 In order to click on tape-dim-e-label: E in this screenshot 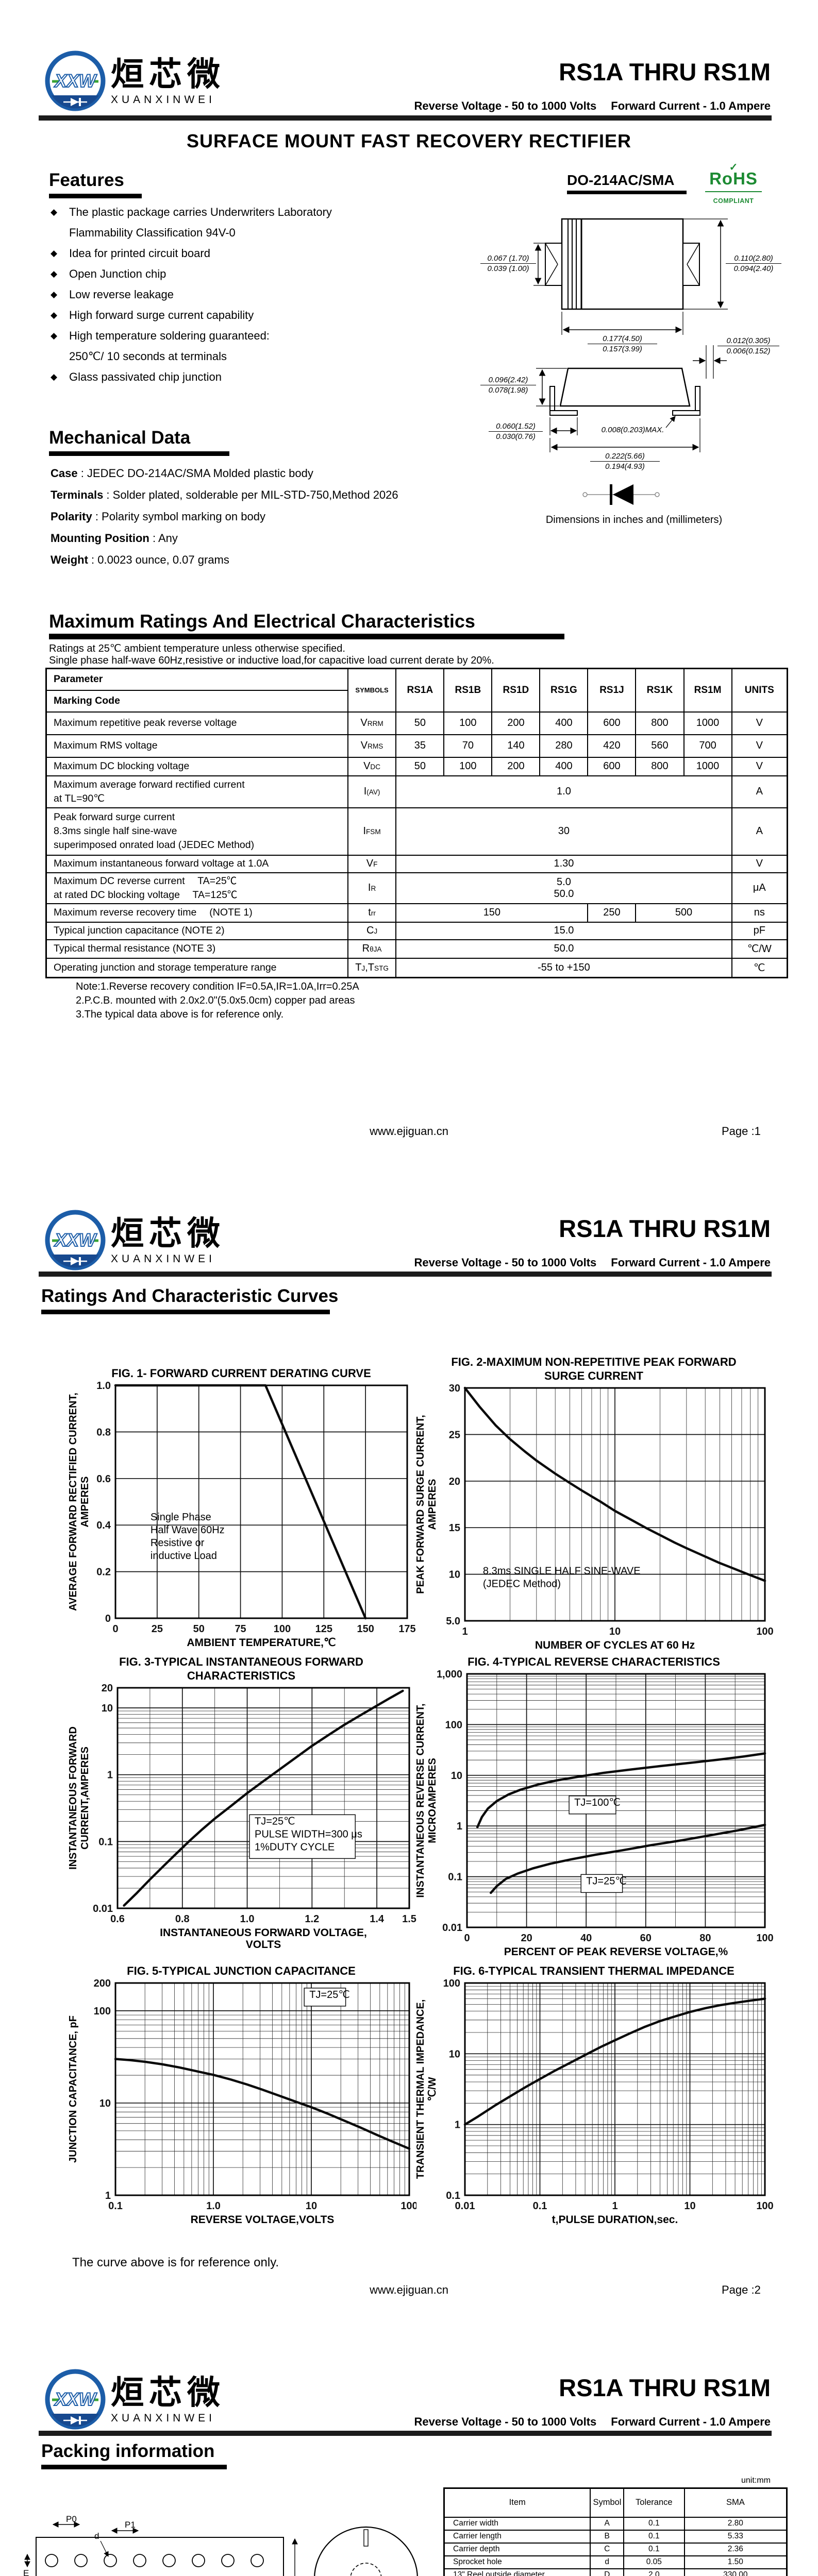, I will do `click(26, 2572)`.